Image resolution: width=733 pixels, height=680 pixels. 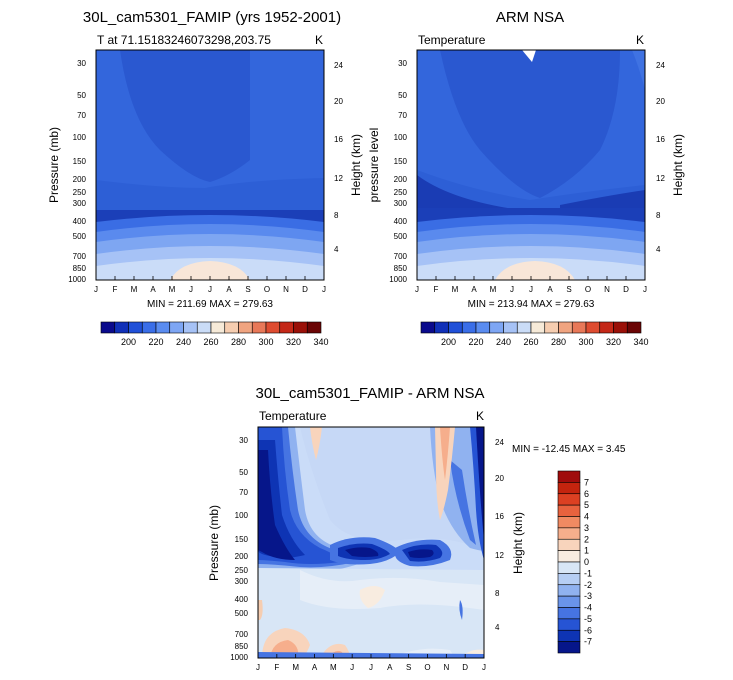 What do you see at coordinates (242, 613) in the screenshot?
I see `ytick-label: 500` at bounding box center [242, 613].